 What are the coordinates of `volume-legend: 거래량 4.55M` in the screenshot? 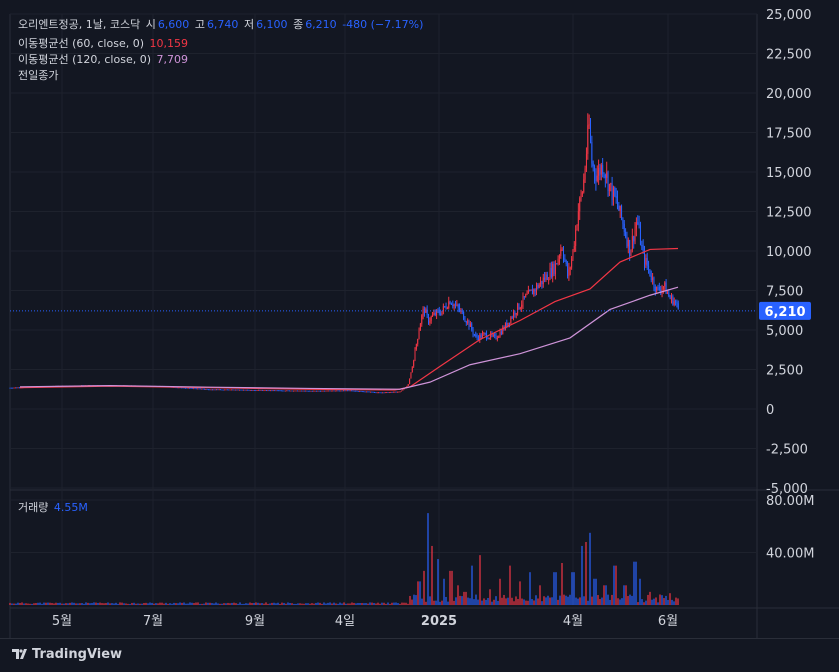 It's located at (54, 508).